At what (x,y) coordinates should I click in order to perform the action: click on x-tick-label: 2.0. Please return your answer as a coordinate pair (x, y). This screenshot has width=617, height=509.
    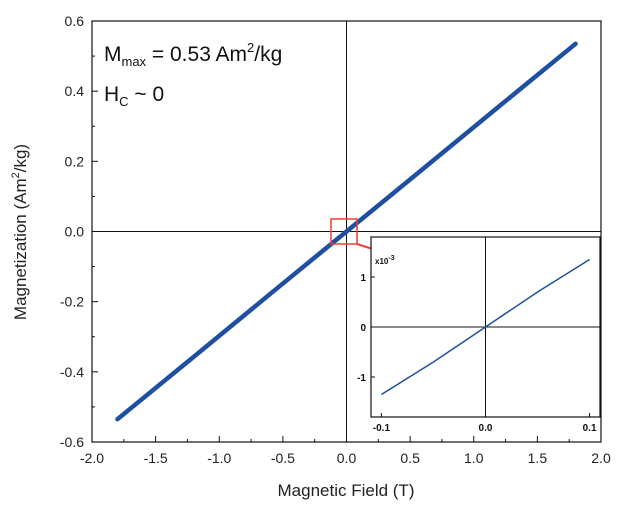
    Looking at the image, I should click on (601, 458).